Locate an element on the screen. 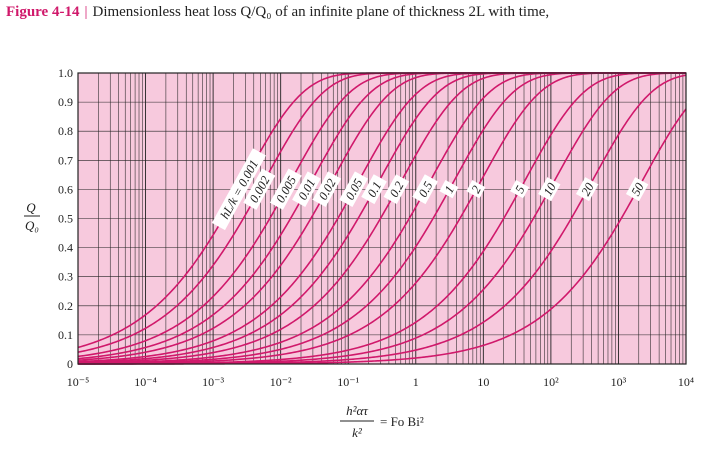 This screenshot has width=719, height=463. curve-label: 0.5 is located at coordinates (425, 189).